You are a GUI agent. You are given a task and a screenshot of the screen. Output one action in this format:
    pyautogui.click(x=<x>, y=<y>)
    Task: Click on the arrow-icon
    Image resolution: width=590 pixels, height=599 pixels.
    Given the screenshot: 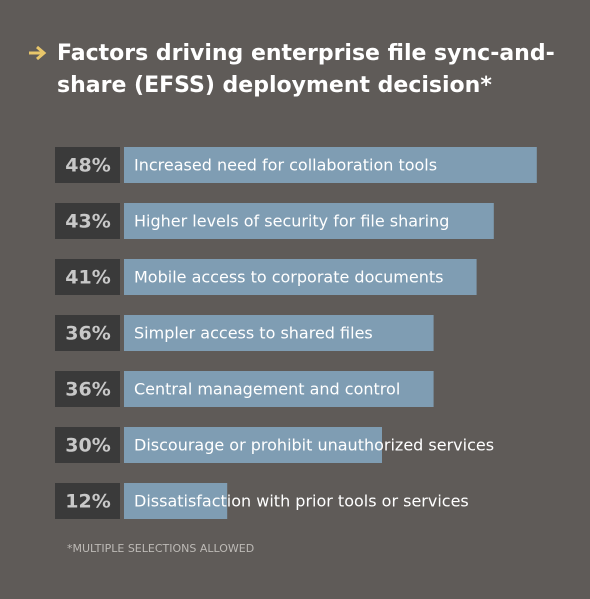 What is the action you would take?
    pyautogui.click(x=38, y=53)
    